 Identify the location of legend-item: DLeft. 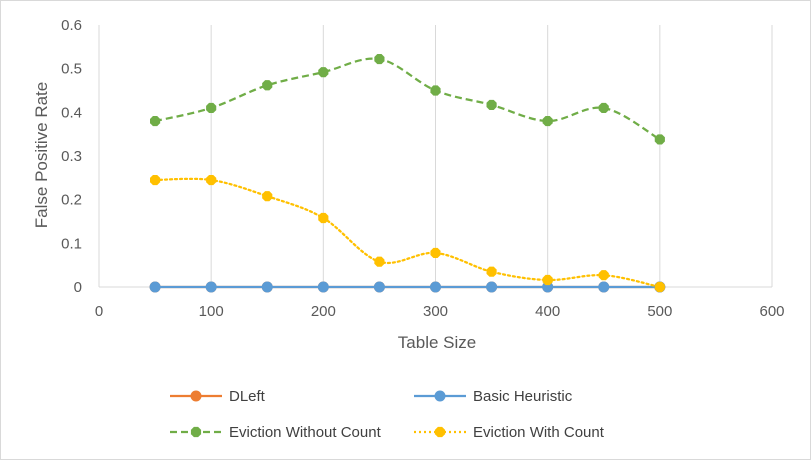
(218, 396).